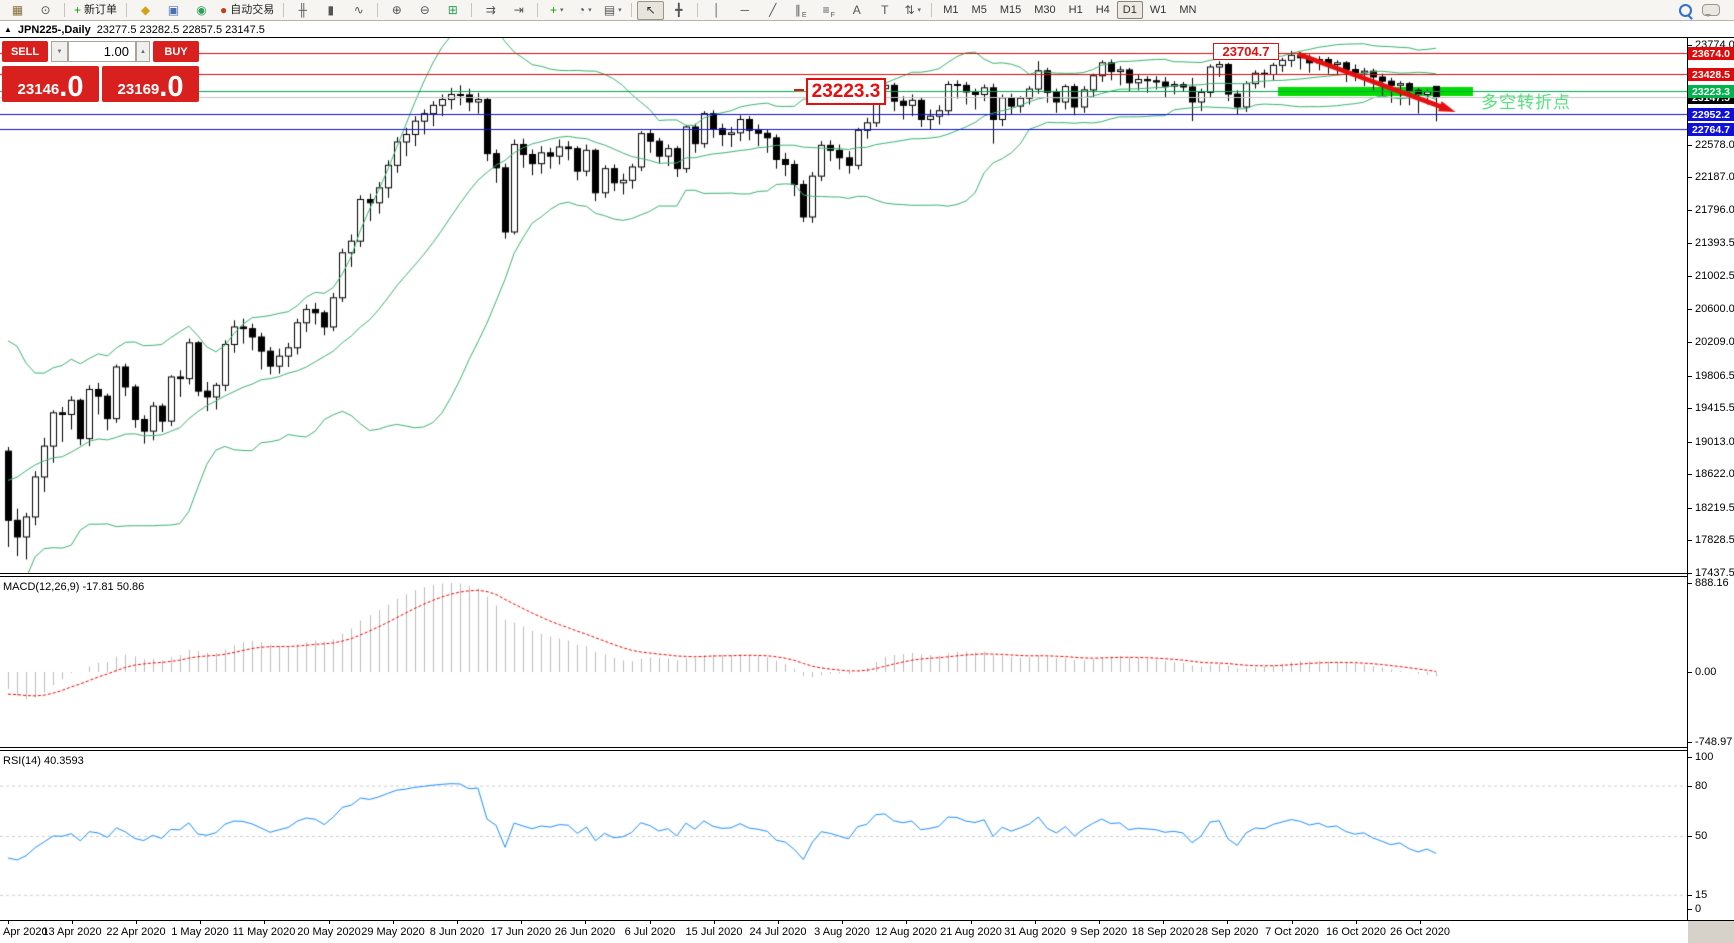  Describe the element at coordinates (1045, 10) in the screenshot. I see `timeframe-m30: M30` at that location.